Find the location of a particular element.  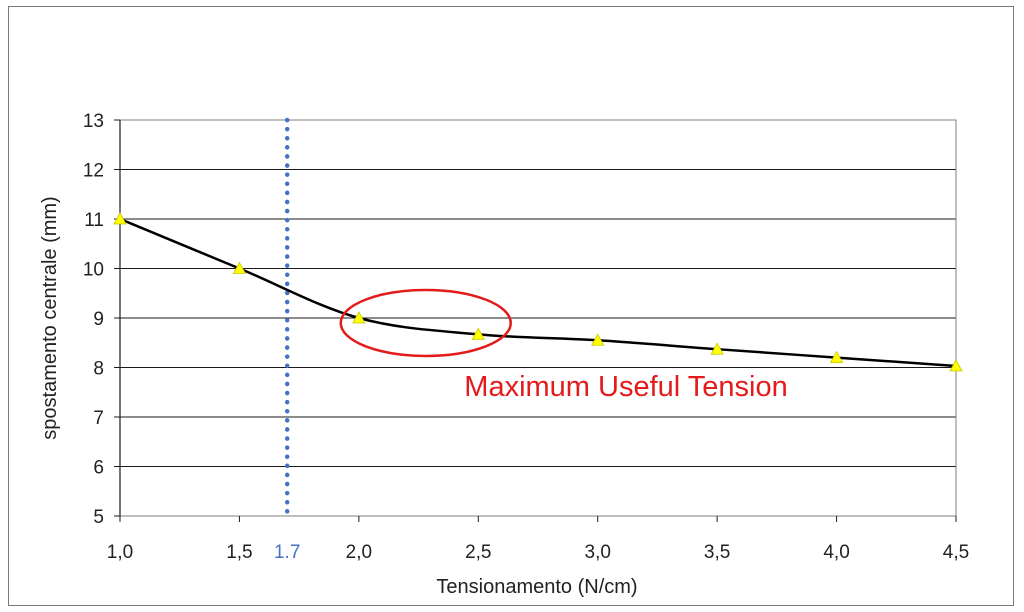

y-axis-title: spostamento centrale (mm) is located at coordinates (50, 317).